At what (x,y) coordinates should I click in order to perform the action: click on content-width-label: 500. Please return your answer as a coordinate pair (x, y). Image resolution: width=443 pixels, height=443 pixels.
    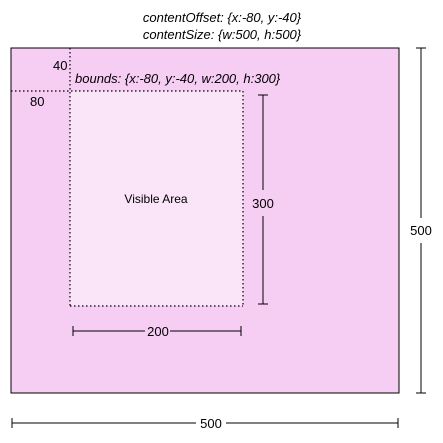
    Looking at the image, I should click on (211, 423).